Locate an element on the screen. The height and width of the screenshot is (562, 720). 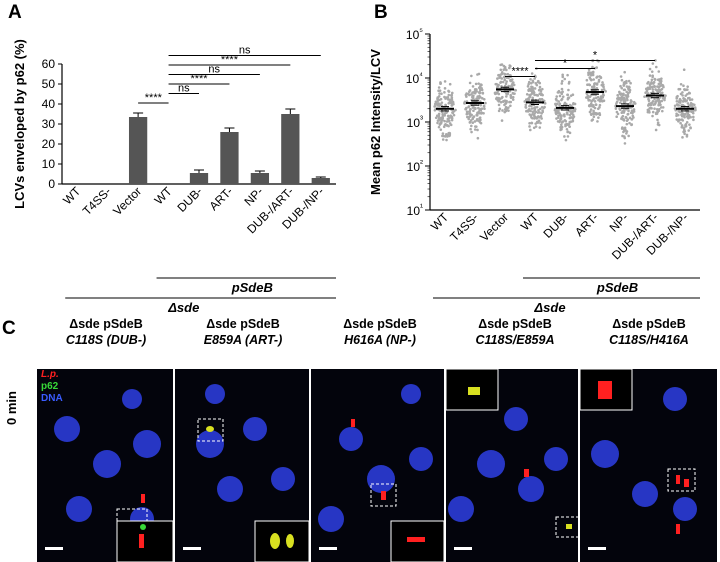
tile-3-title: Δsde pSdeB H616A (NP-) is located at coordinates (380, 332).